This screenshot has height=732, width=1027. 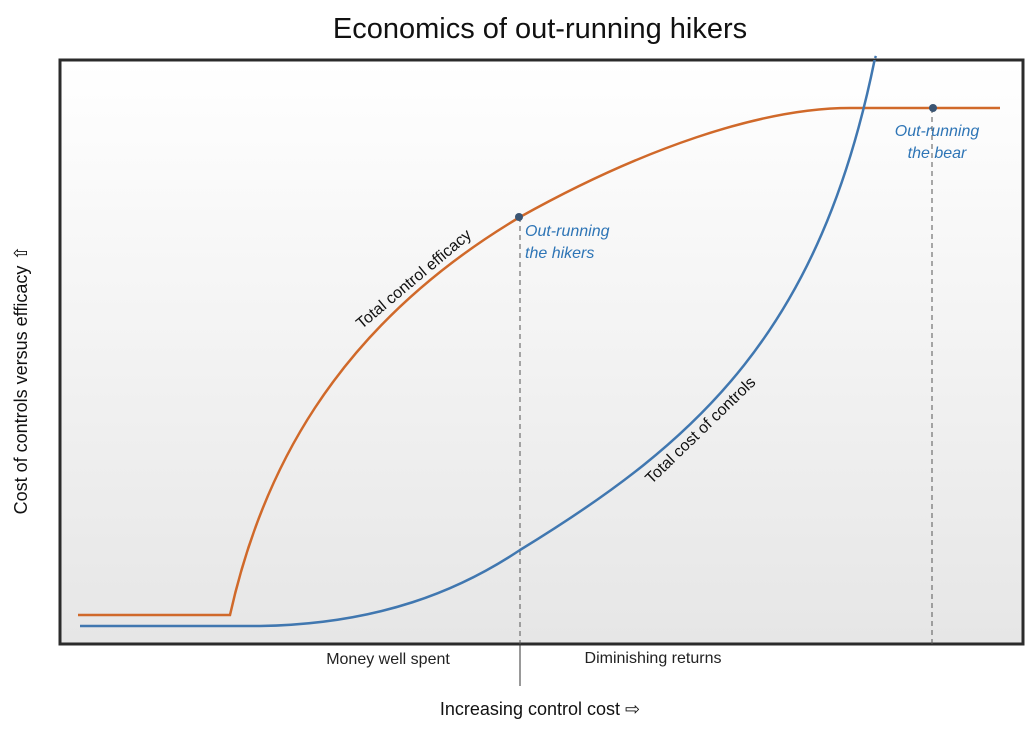 What do you see at coordinates (567, 231) in the screenshot?
I see `hikers-label-line1: Out-running` at bounding box center [567, 231].